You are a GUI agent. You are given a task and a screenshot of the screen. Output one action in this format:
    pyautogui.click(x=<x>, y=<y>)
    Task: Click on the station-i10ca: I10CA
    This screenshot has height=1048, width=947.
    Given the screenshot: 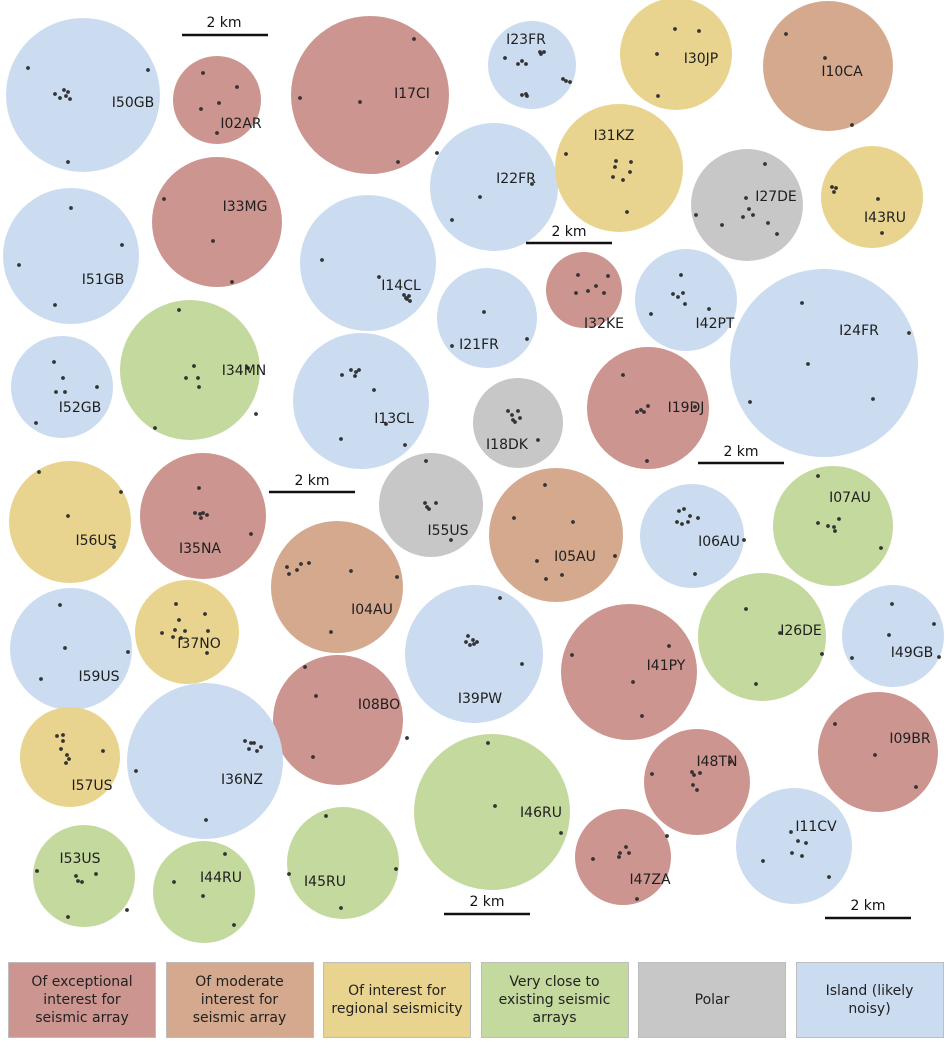 What is the action you would take?
    pyautogui.click(x=828, y=66)
    